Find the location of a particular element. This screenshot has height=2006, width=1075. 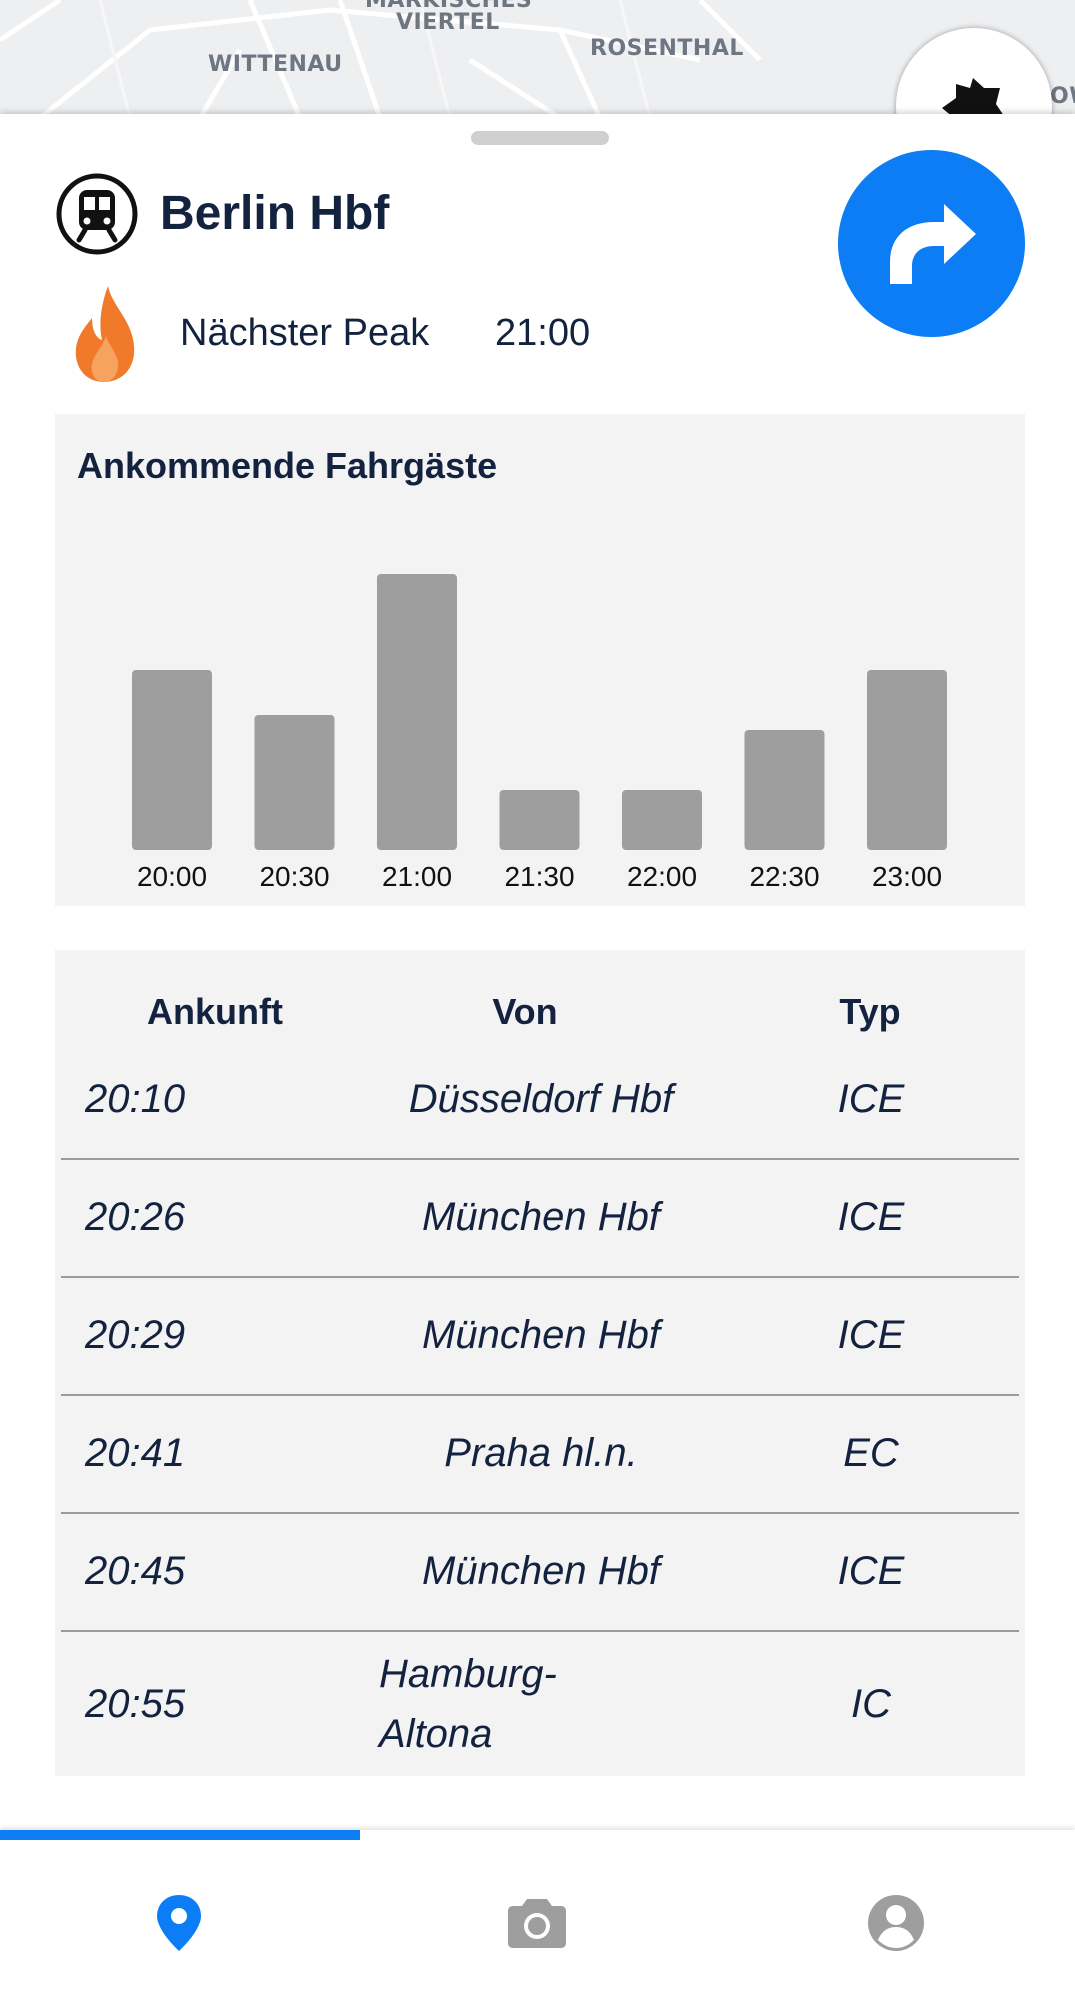

column-header-arrival: Ankunft is located at coordinates (215, 1011).